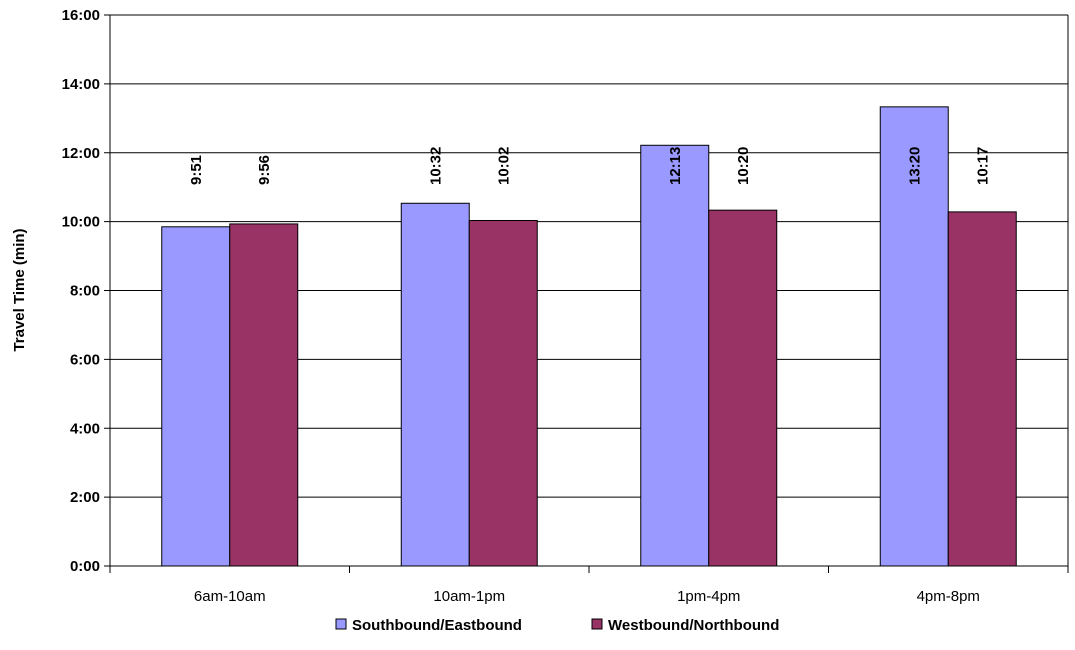 The height and width of the screenshot is (650, 1075). What do you see at coordinates (743, 166) in the screenshot?
I see `data-label: 10:20` at bounding box center [743, 166].